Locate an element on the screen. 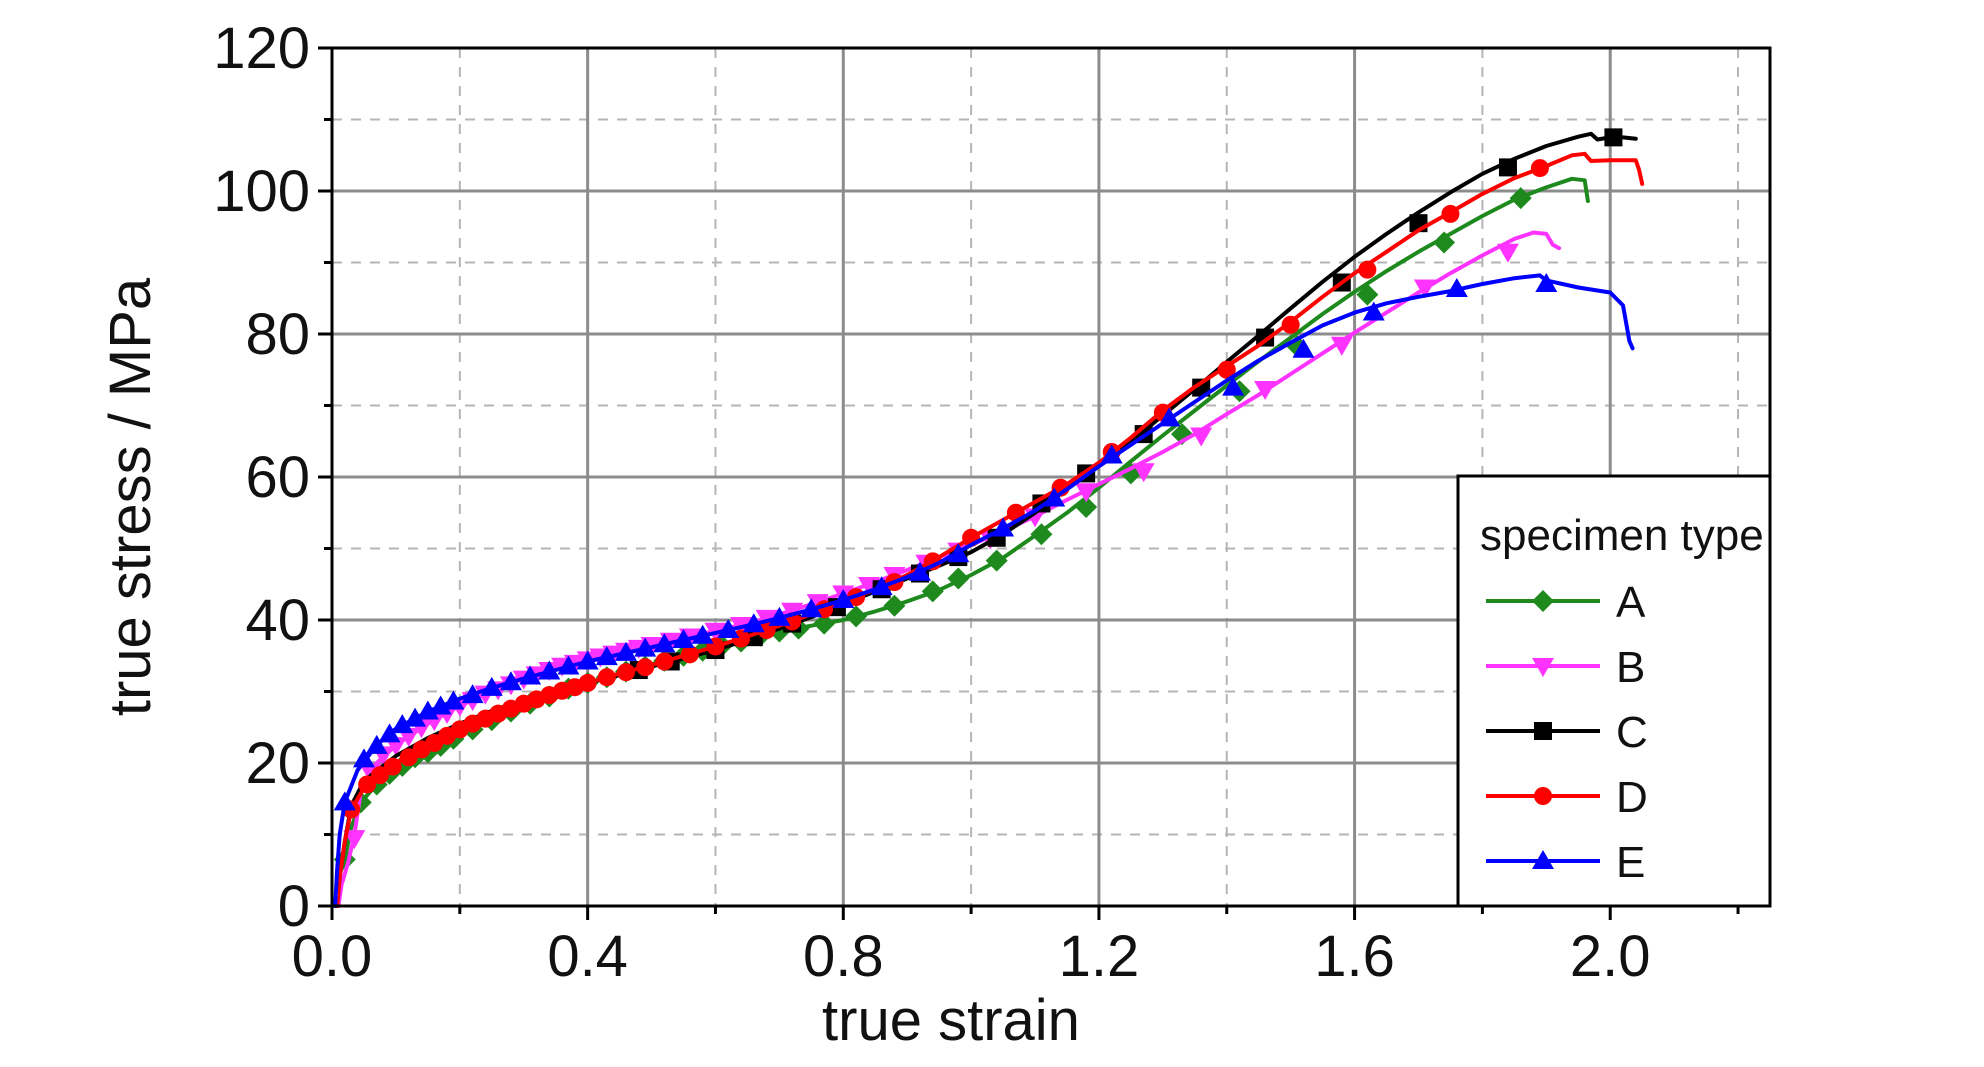 This screenshot has width=1984, height=1067. y-axis-title: true stress / MPa is located at coordinates (130, 496).